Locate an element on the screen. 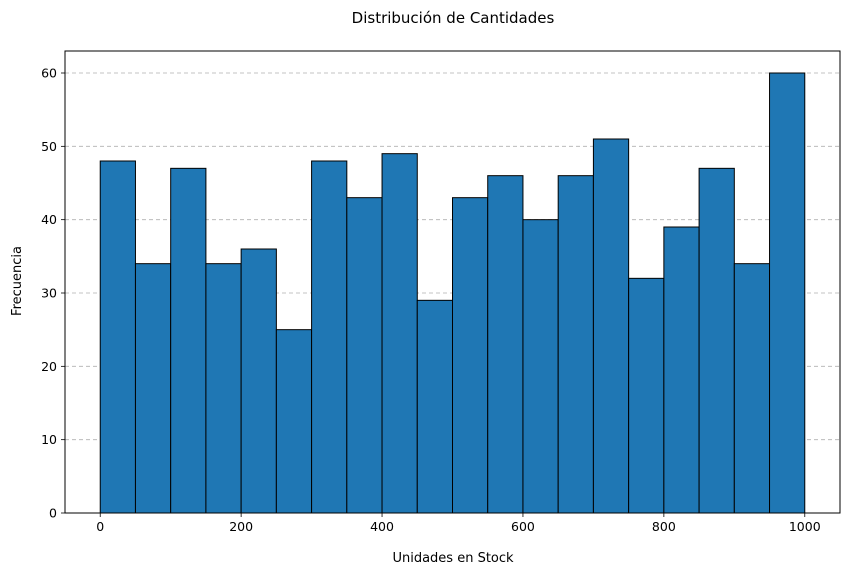  y-tick-label: 20 is located at coordinates (49, 366).